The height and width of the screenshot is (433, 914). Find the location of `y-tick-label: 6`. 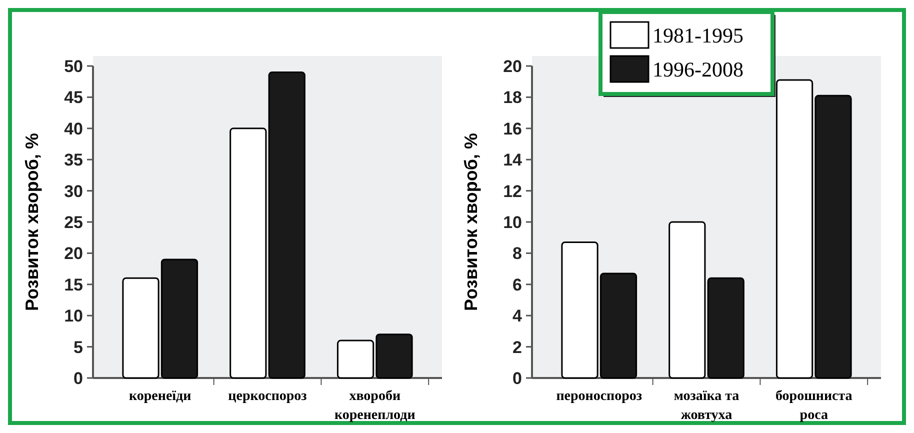

y-tick-label: 6 is located at coordinates (517, 284).